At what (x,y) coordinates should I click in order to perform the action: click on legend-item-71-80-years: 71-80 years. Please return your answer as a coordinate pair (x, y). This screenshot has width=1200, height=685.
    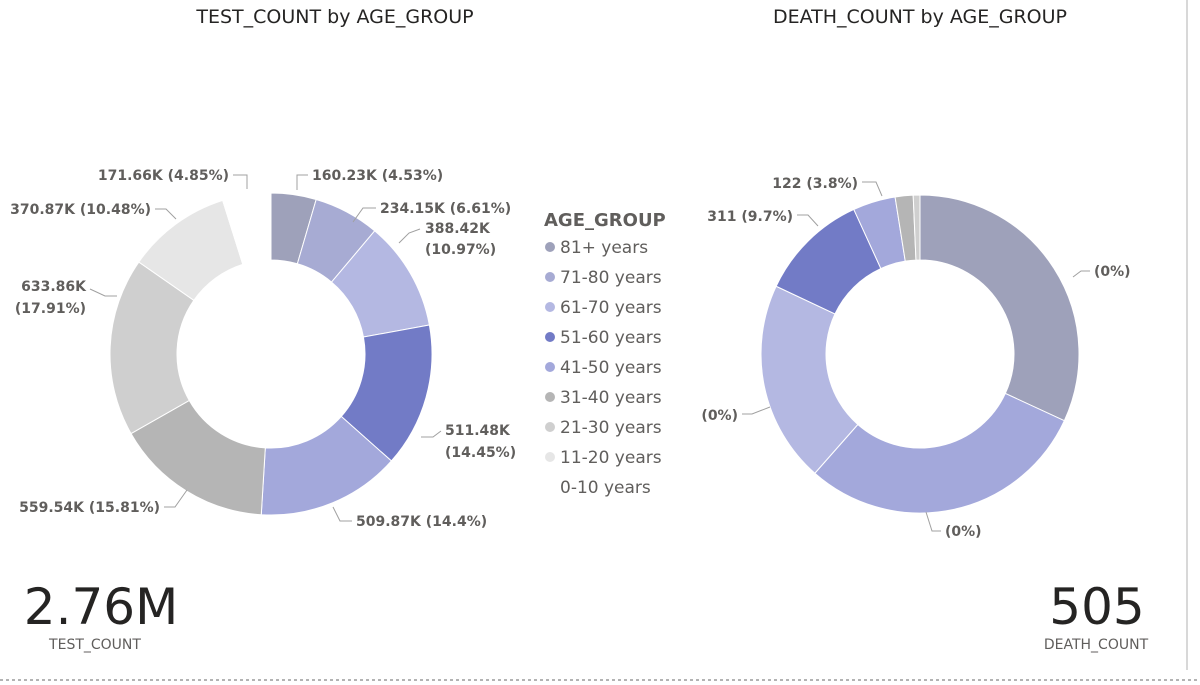
    Looking at the image, I should click on (611, 278).